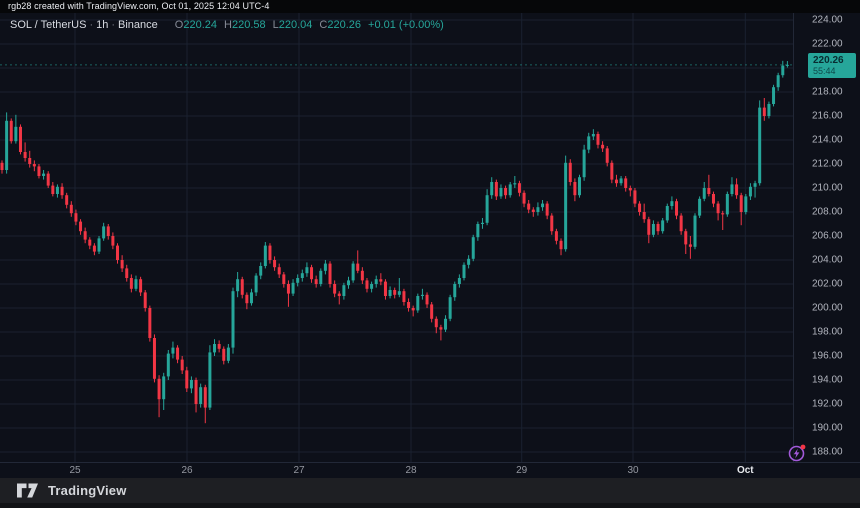 This screenshot has height=508, width=860. I want to click on time-tick-label: 26, so click(187, 470).